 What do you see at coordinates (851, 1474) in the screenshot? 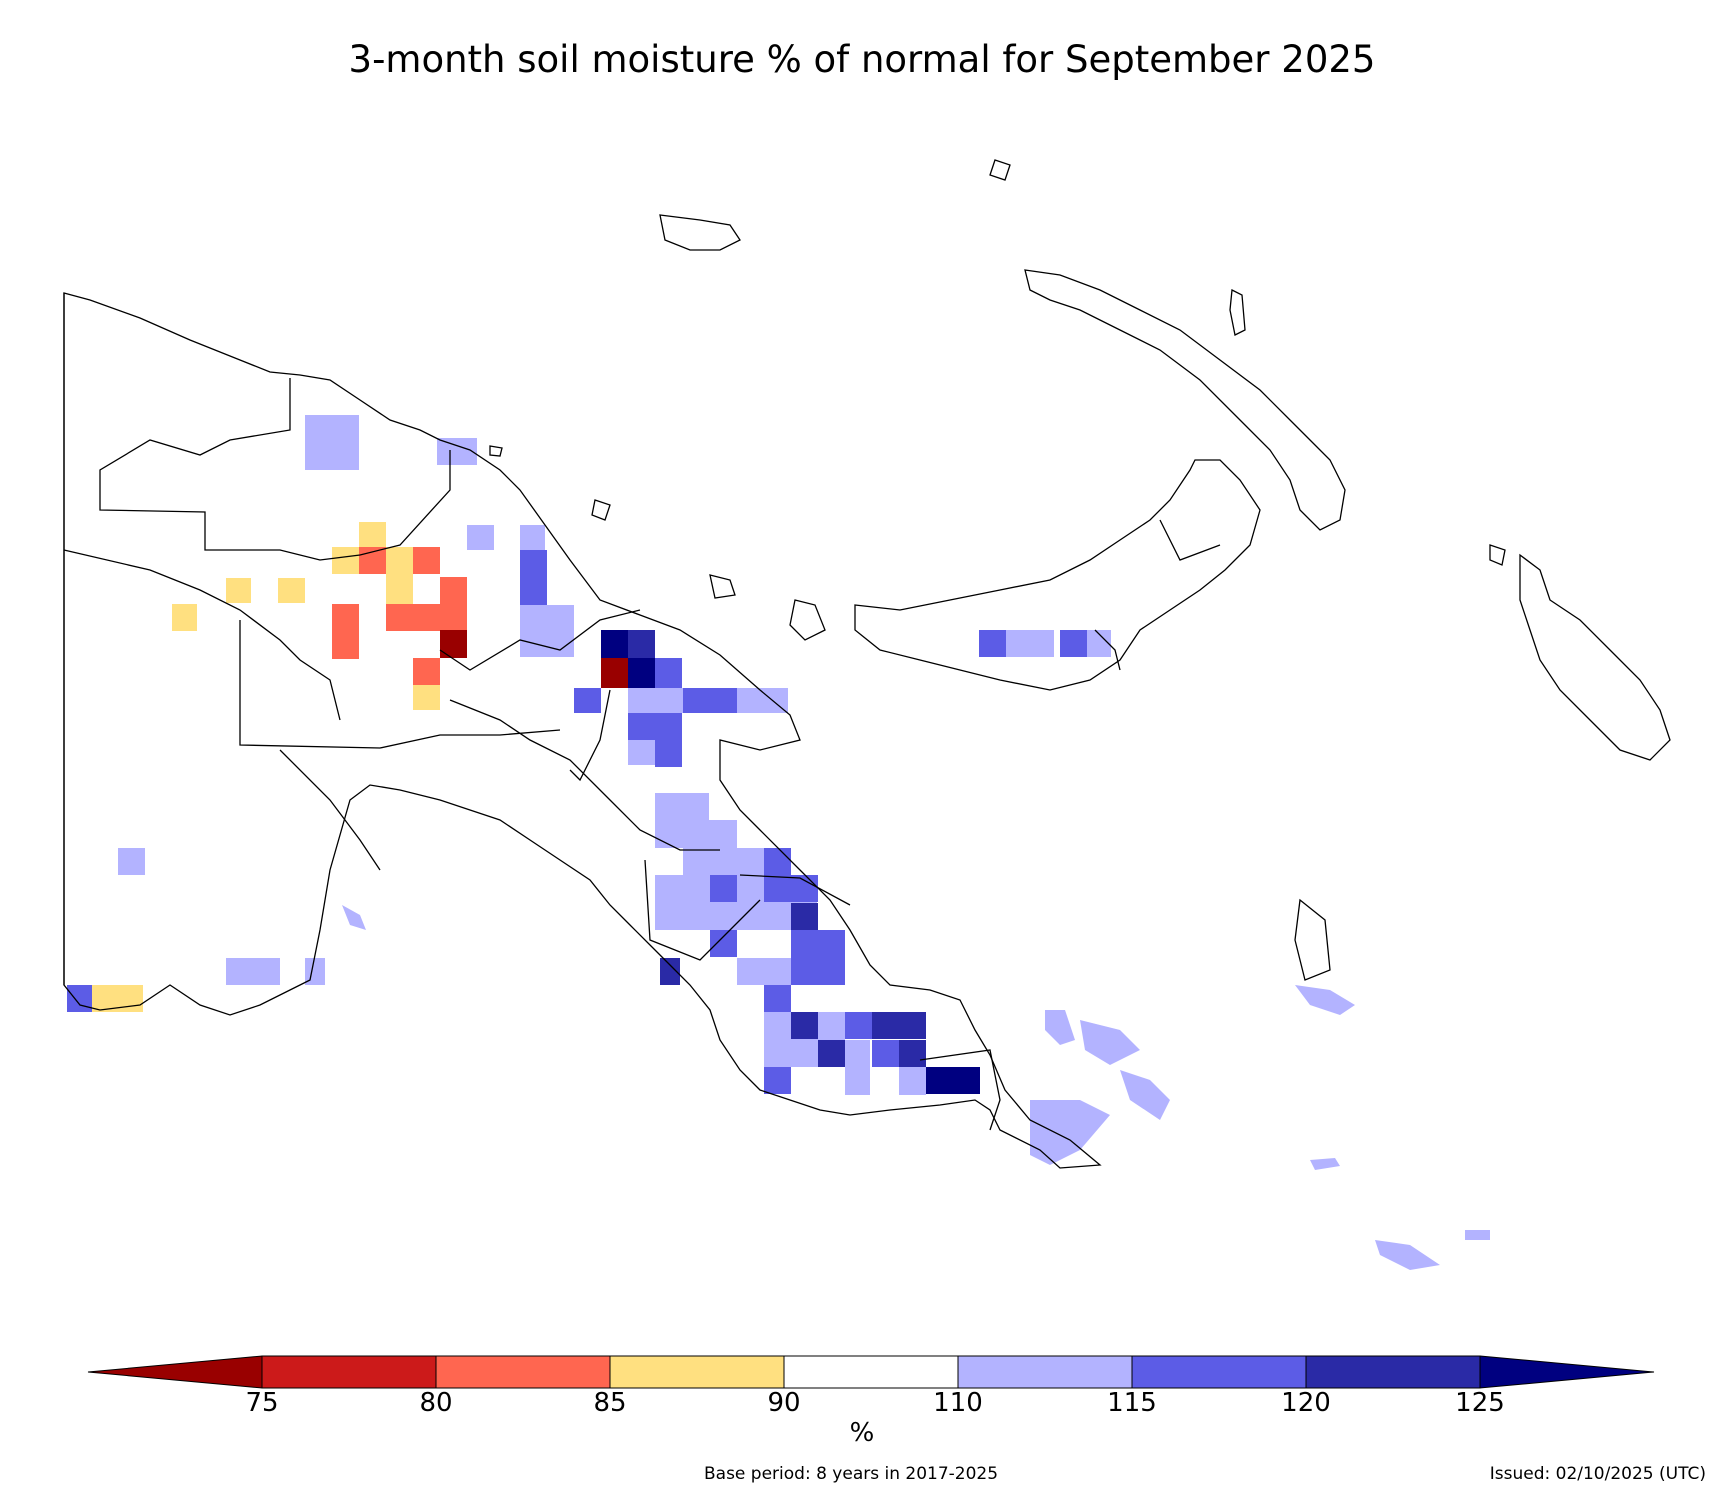
I see `base-period-note: Base period: 8 years in 2017-2025` at bounding box center [851, 1474].